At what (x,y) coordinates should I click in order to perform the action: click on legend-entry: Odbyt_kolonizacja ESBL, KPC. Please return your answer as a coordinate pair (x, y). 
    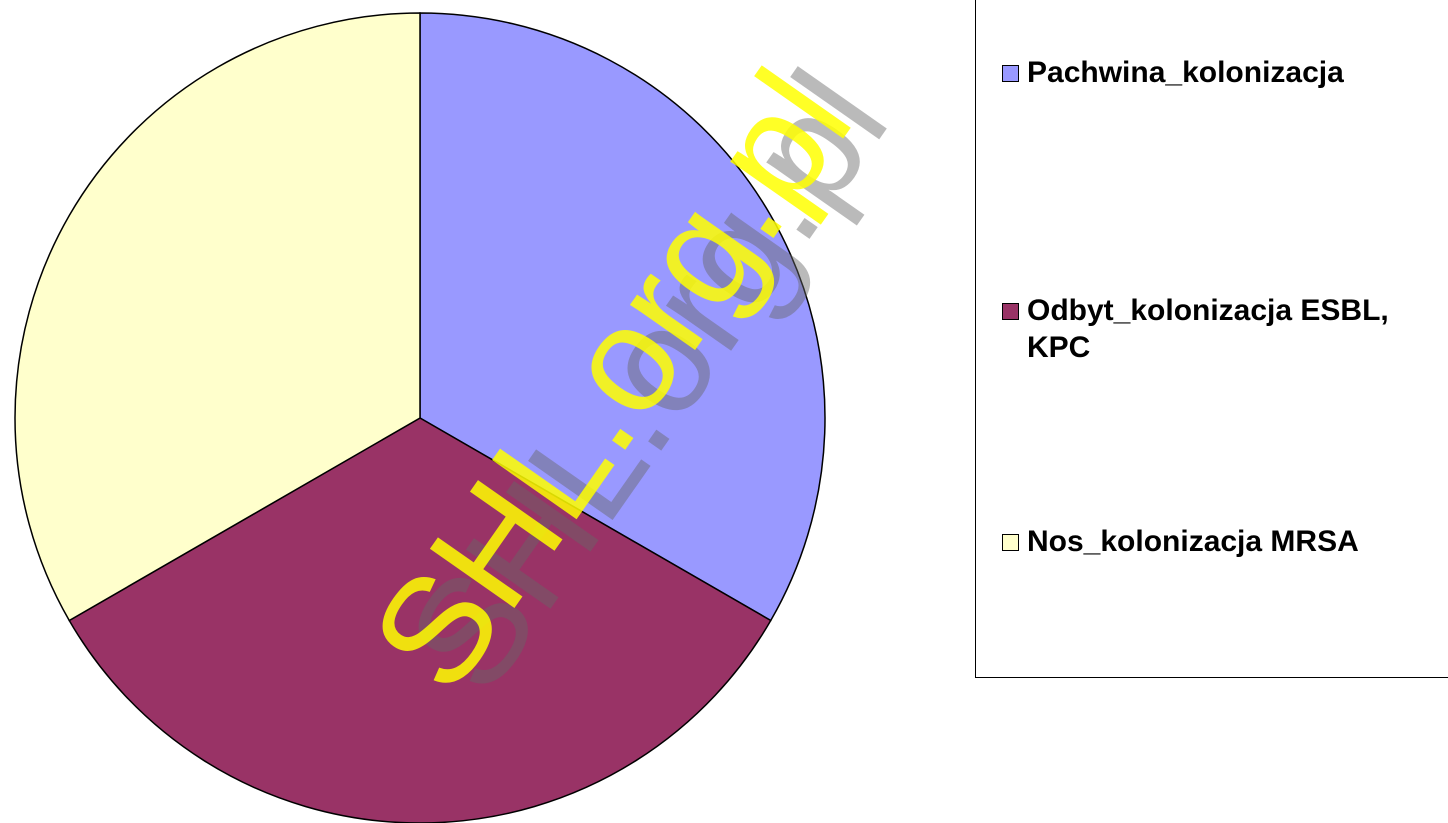
    Looking at the image, I should click on (1224, 329).